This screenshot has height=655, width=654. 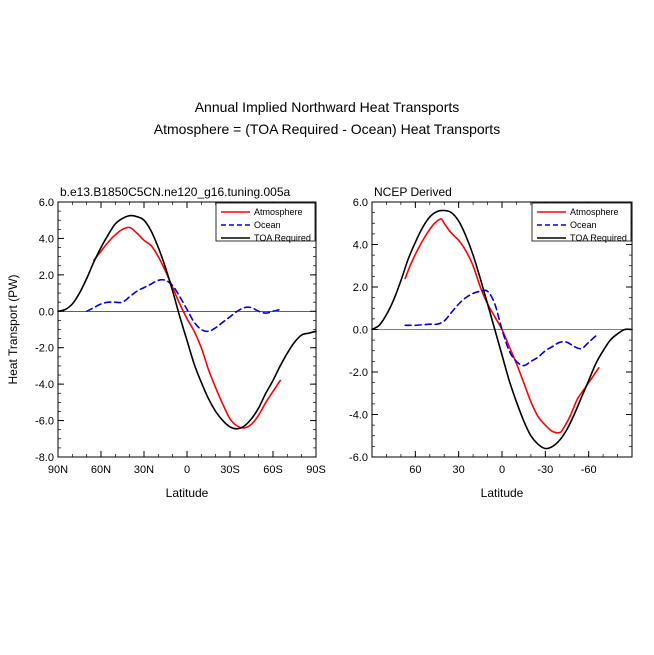 What do you see at coordinates (360, 331) in the screenshot?
I see `panel2-y-tick-label: 0.0` at bounding box center [360, 331].